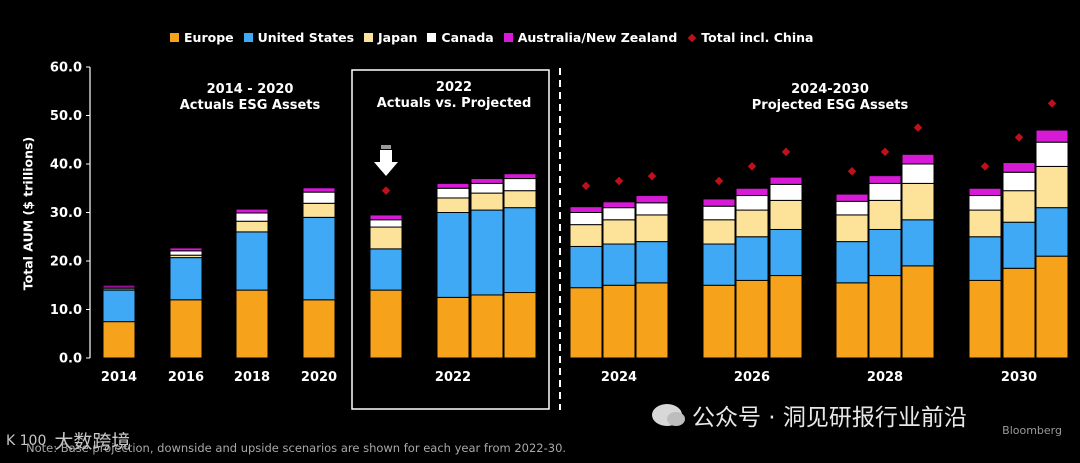 This screenshot has height=463, width=1080. I want to click on bar-2028-2-australia-new-zealand, so click(885, 179).